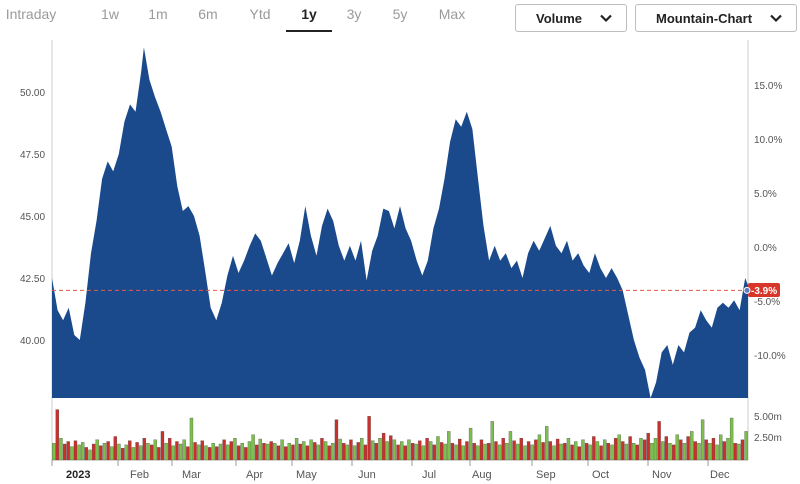  Describe the element at coordinates (571, 18) in the screenshot. I see `volume-dropdown: Volume` at that location.